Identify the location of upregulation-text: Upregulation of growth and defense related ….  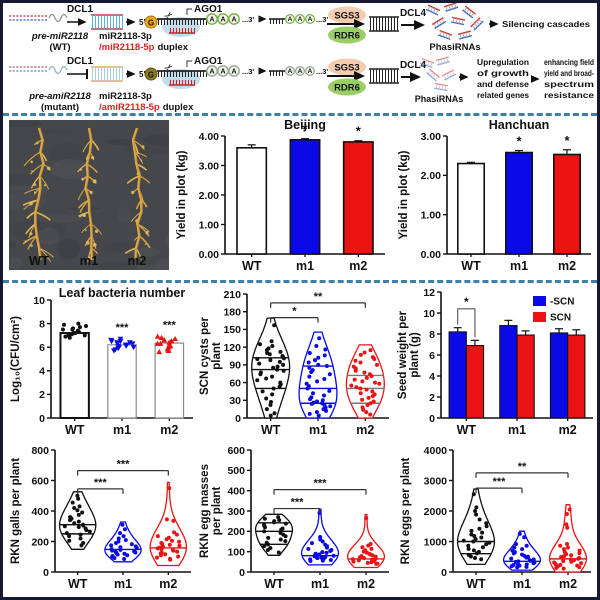
(503, 78).